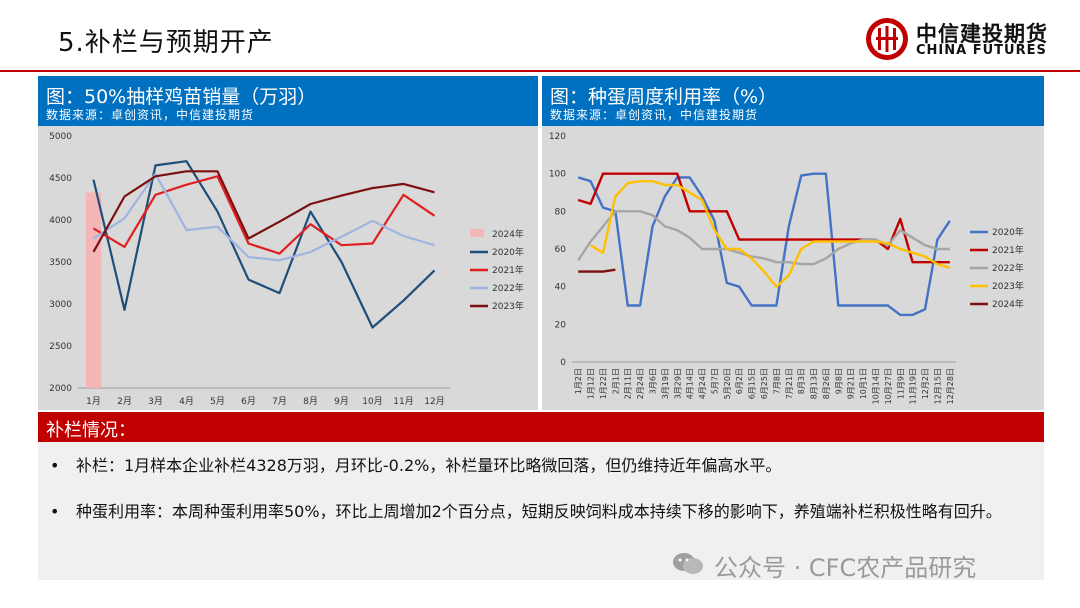 This screenshot has width=1080, height=608. What do you see at coordinates (279, 401) in the screenshot?
I see `x-tick-label: 7月` at bounding box center [279, 401].